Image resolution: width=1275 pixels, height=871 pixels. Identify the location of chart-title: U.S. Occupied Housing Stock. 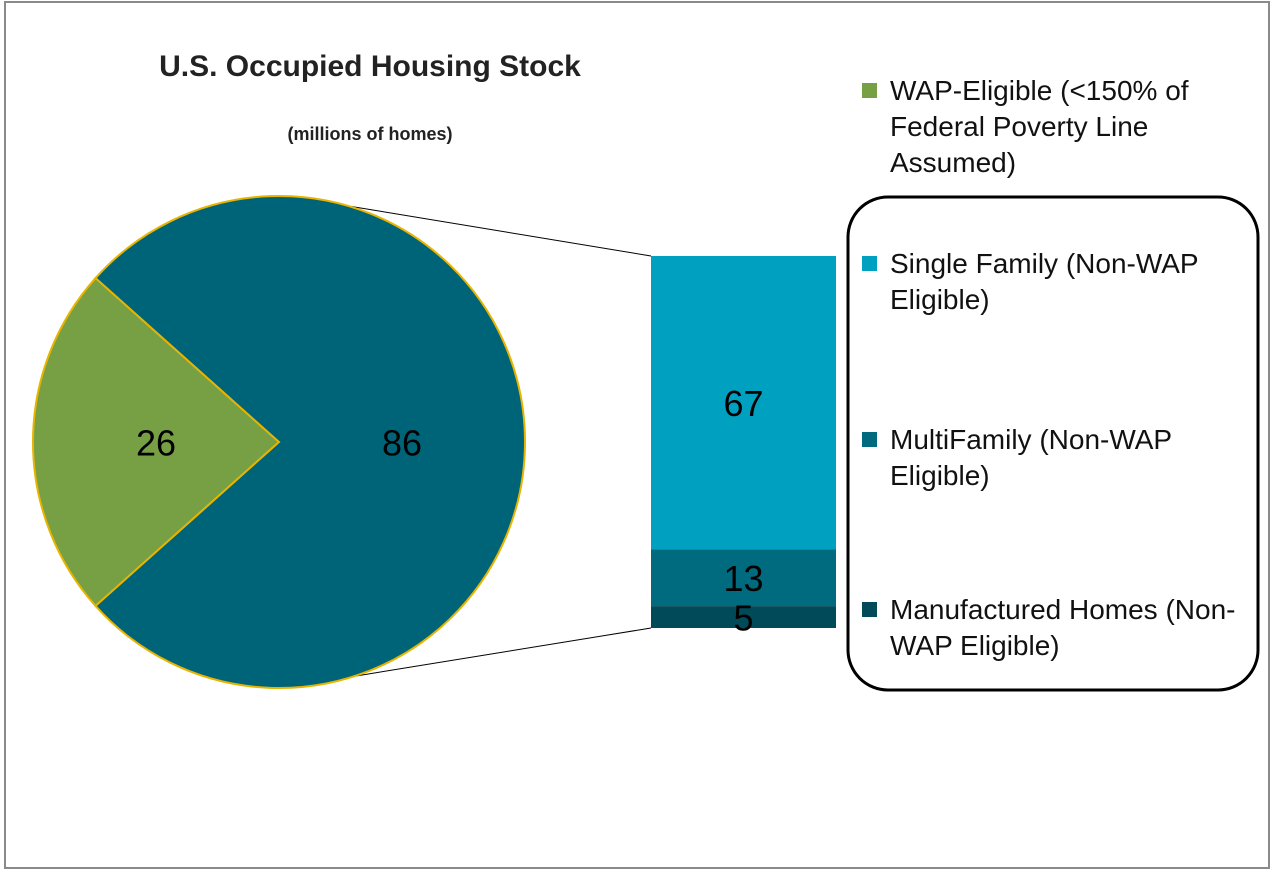
(370, 66).